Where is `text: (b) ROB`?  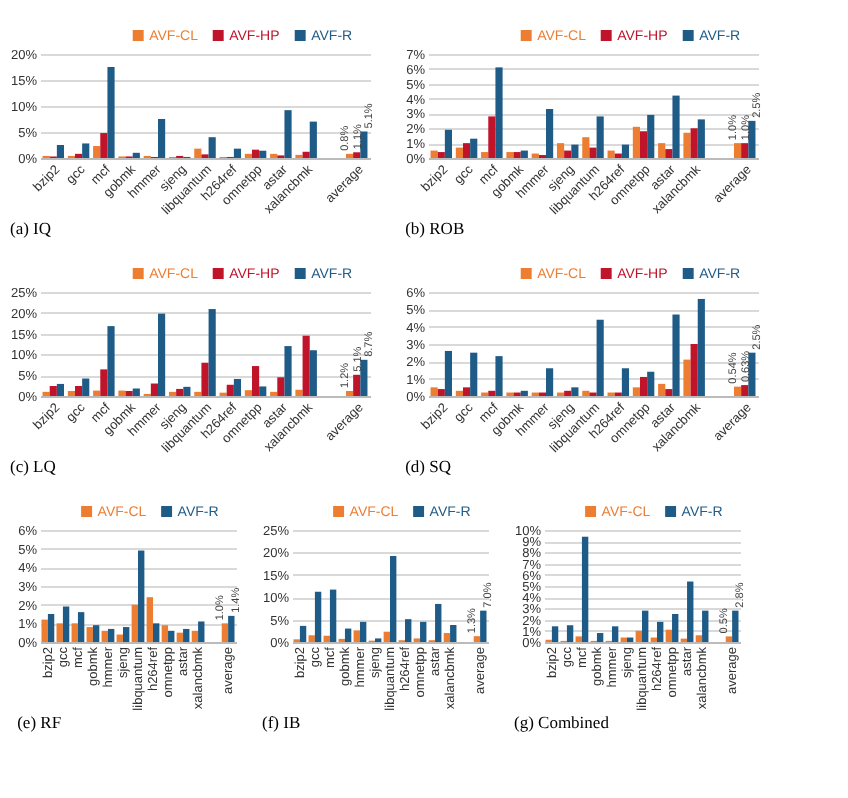 text: (b) ROB is located at coordinates (435, 228).